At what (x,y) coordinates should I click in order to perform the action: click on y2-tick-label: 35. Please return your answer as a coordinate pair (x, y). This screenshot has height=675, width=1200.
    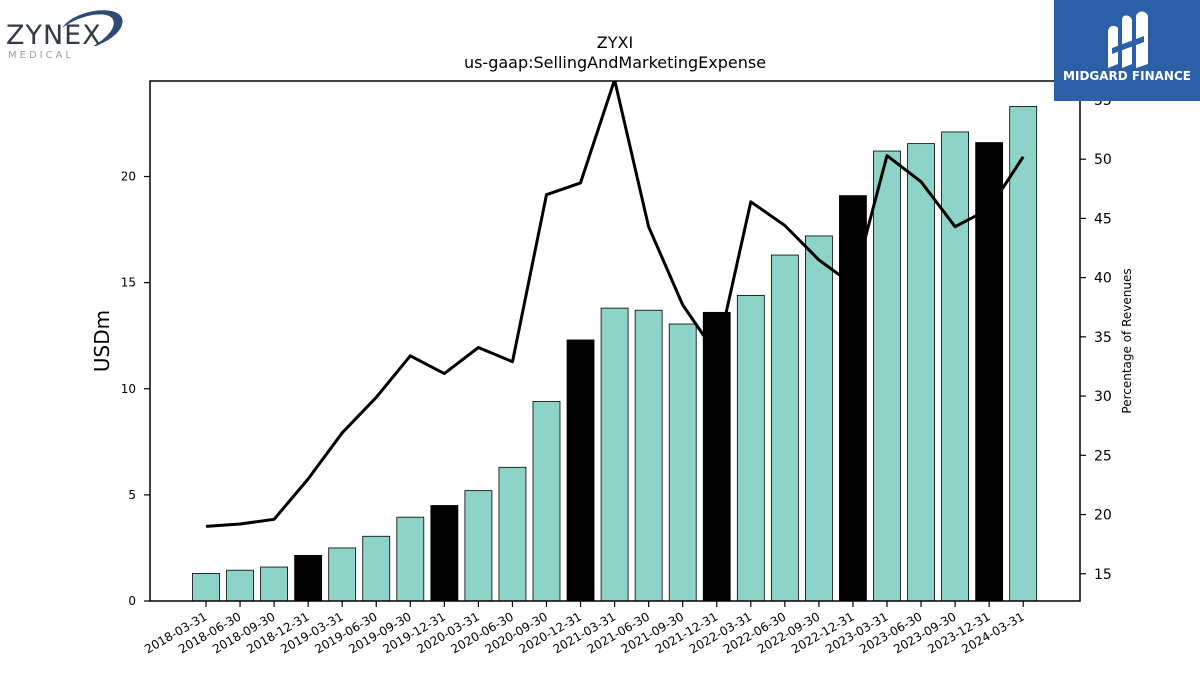
    Looking at the image, I should click on (1103, 338).